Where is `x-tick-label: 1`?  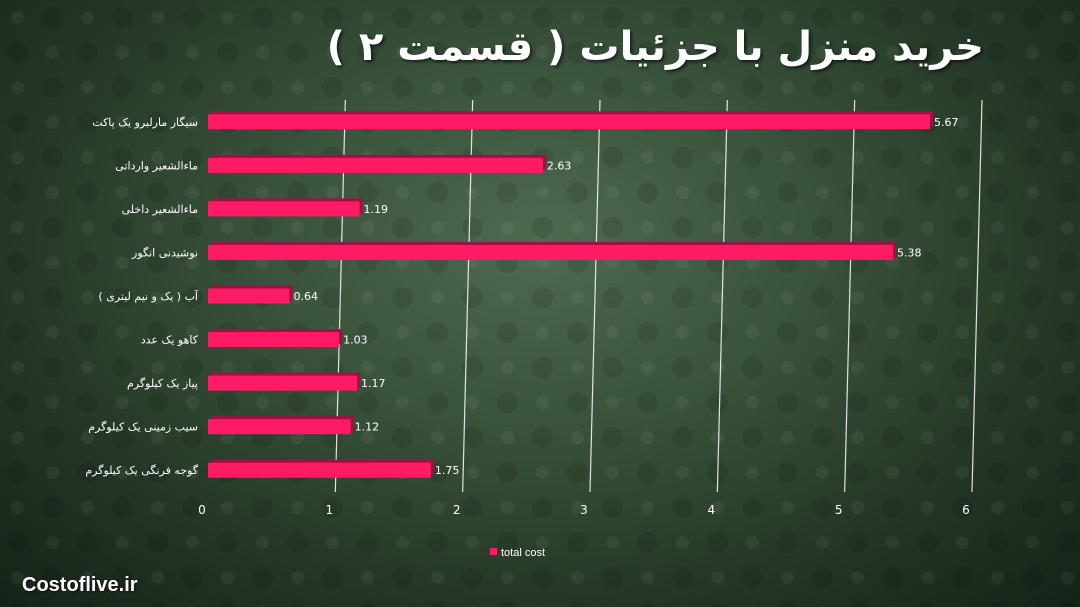 x-tick-label: 1 is located at coordinates (330, 510).